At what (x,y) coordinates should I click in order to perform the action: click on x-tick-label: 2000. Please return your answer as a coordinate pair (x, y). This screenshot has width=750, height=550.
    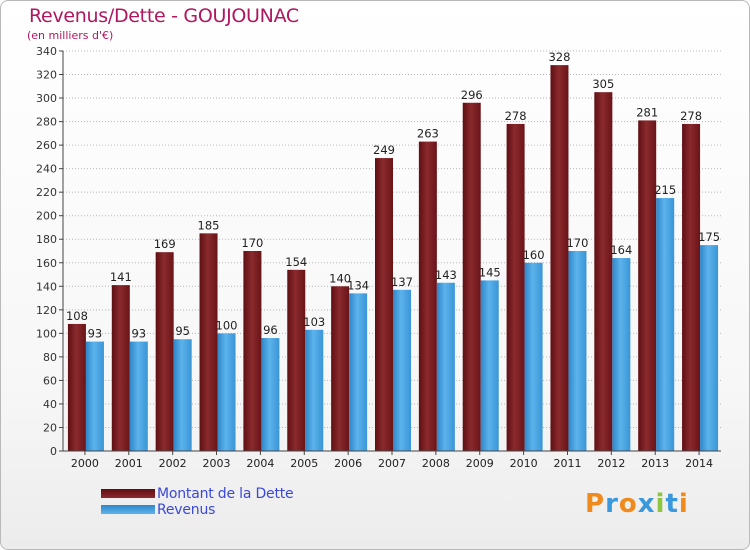
    Looking at the image, I should click on (85, 463).